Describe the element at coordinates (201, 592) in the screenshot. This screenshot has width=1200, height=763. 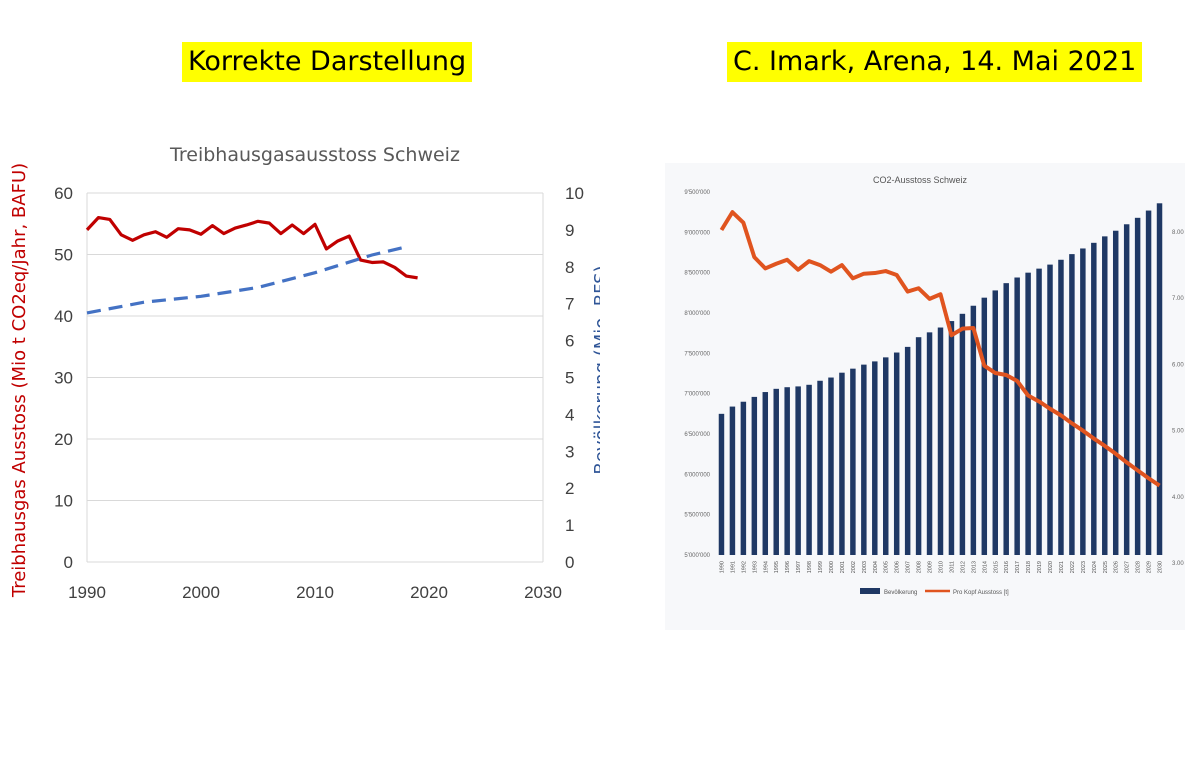
I see `left-x-tick-label: 2000` at that location.